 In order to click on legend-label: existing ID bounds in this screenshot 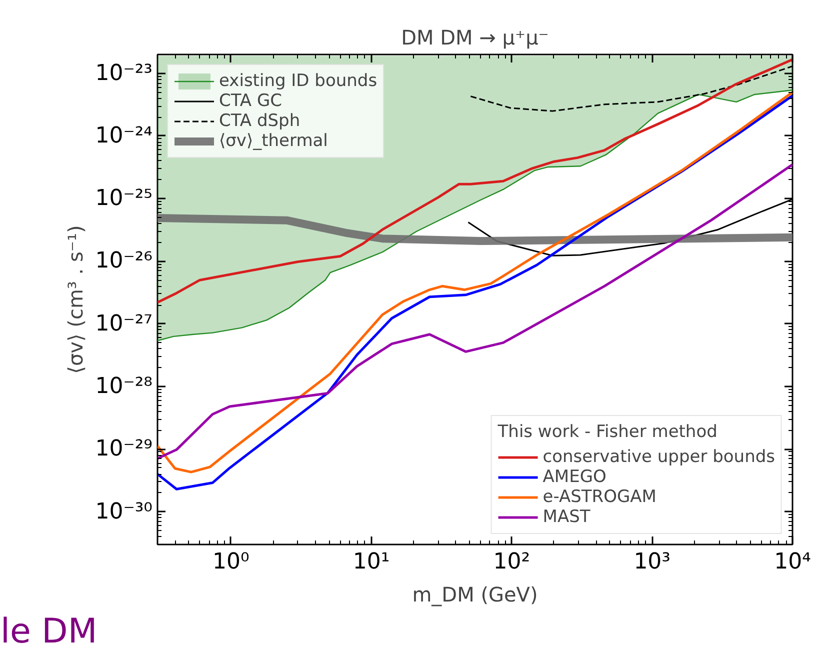, I will do `click(298, 81)`.